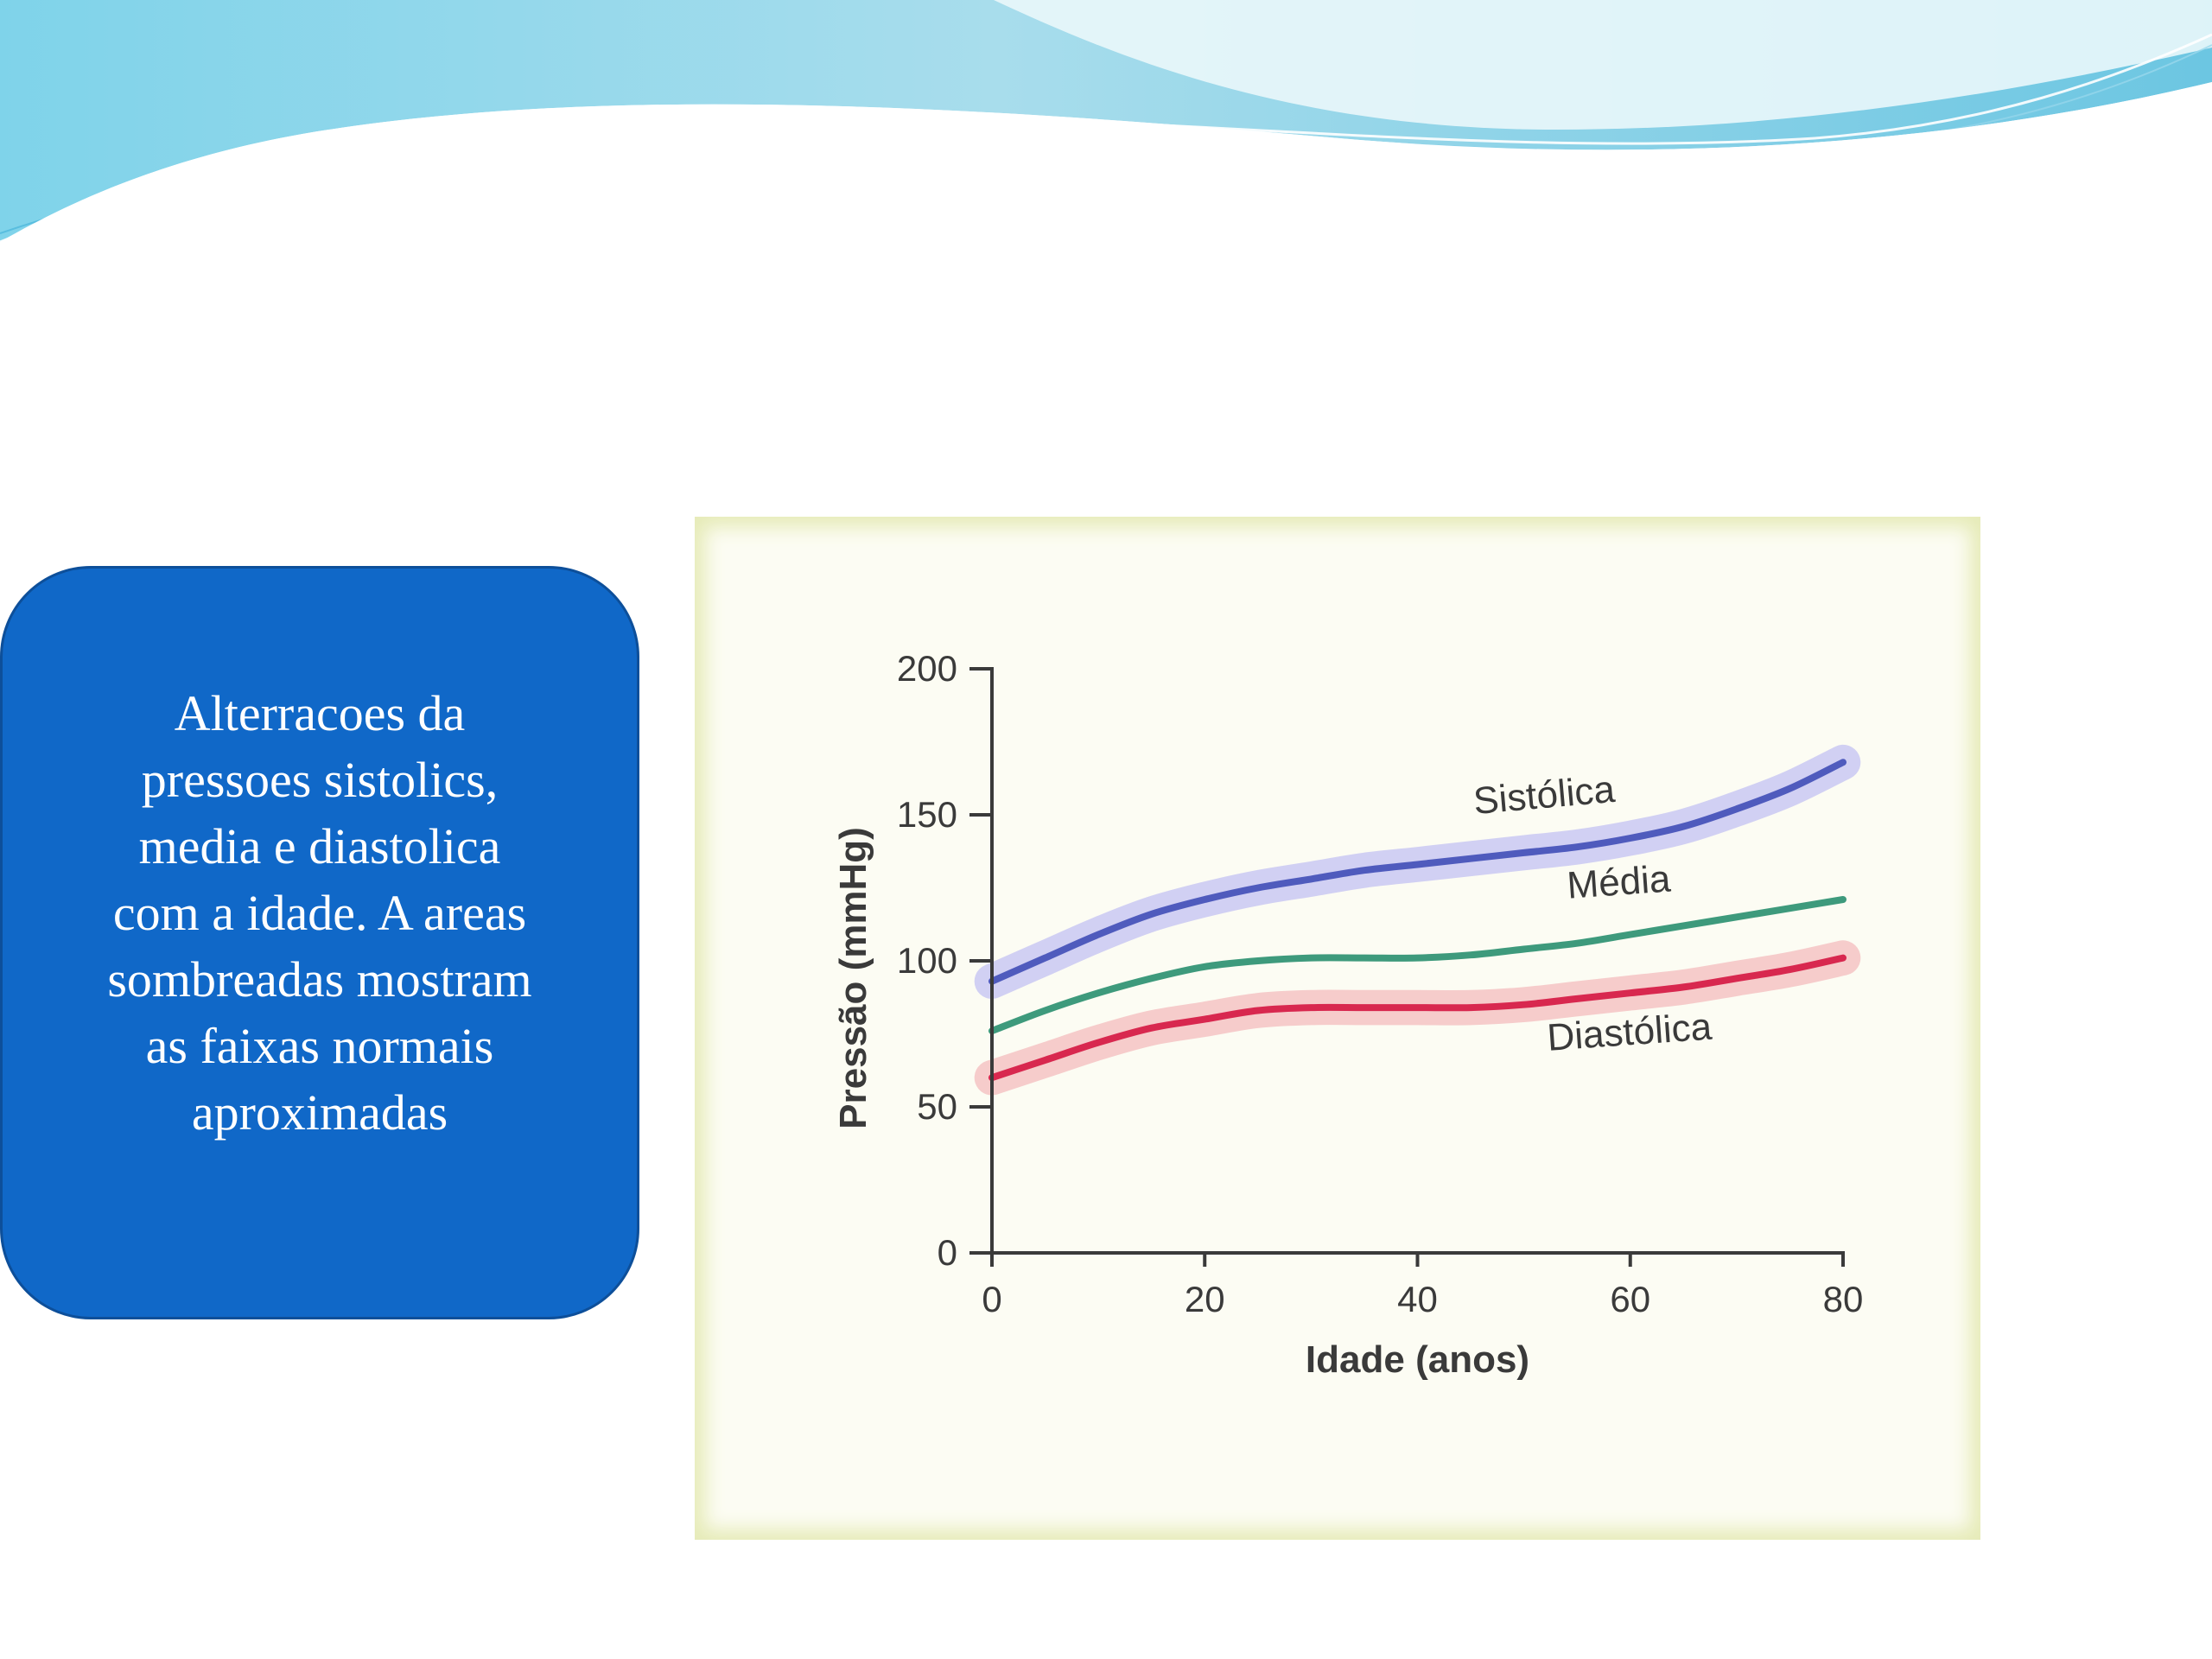 Image resolution: width=2212 pixels, height=1659 pixels. Describe the element at coordinates (853, 978) in the screenshot. I see `y-axis-label: Pressão (mmHg)` at that location.